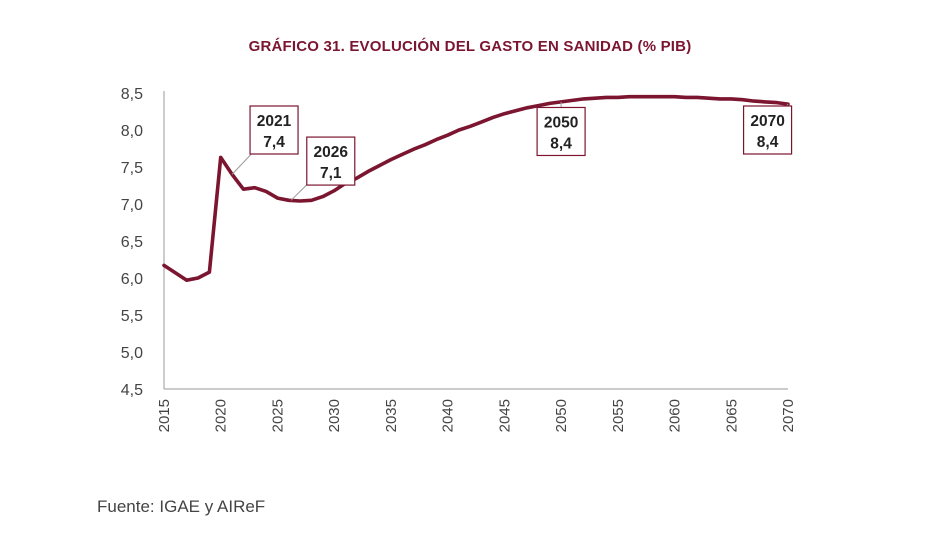 The image size is (940, 558). I want to click on annotation-callout: 2026 7,1, so click(323, 168).